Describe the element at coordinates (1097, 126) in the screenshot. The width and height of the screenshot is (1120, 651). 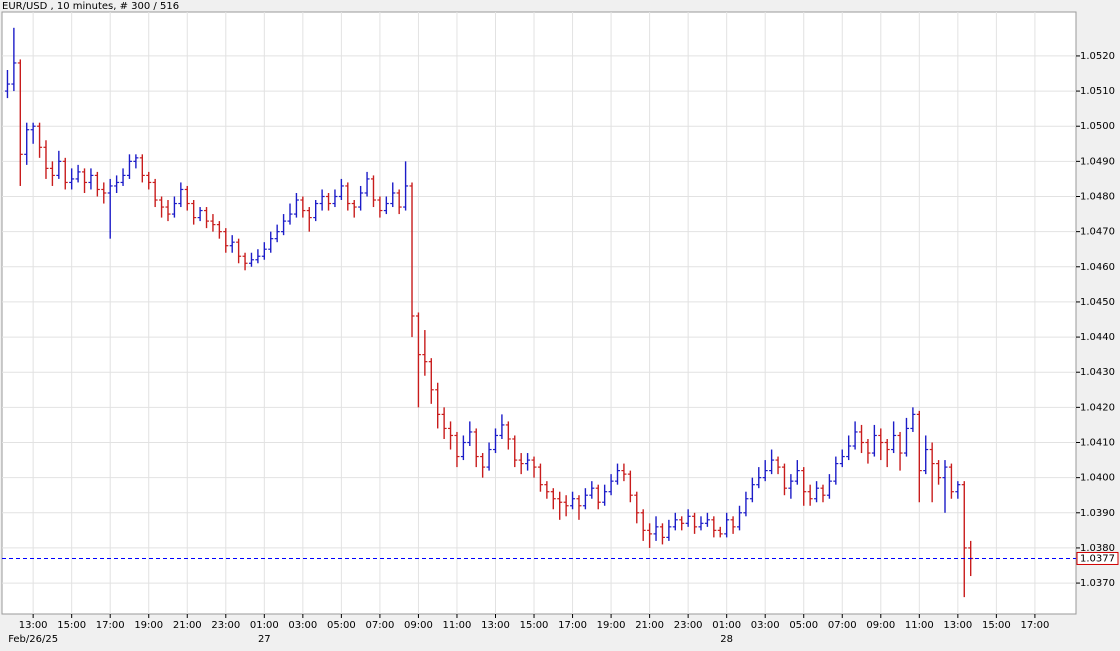
I see `y-tick-label: 1.0500` at that location.